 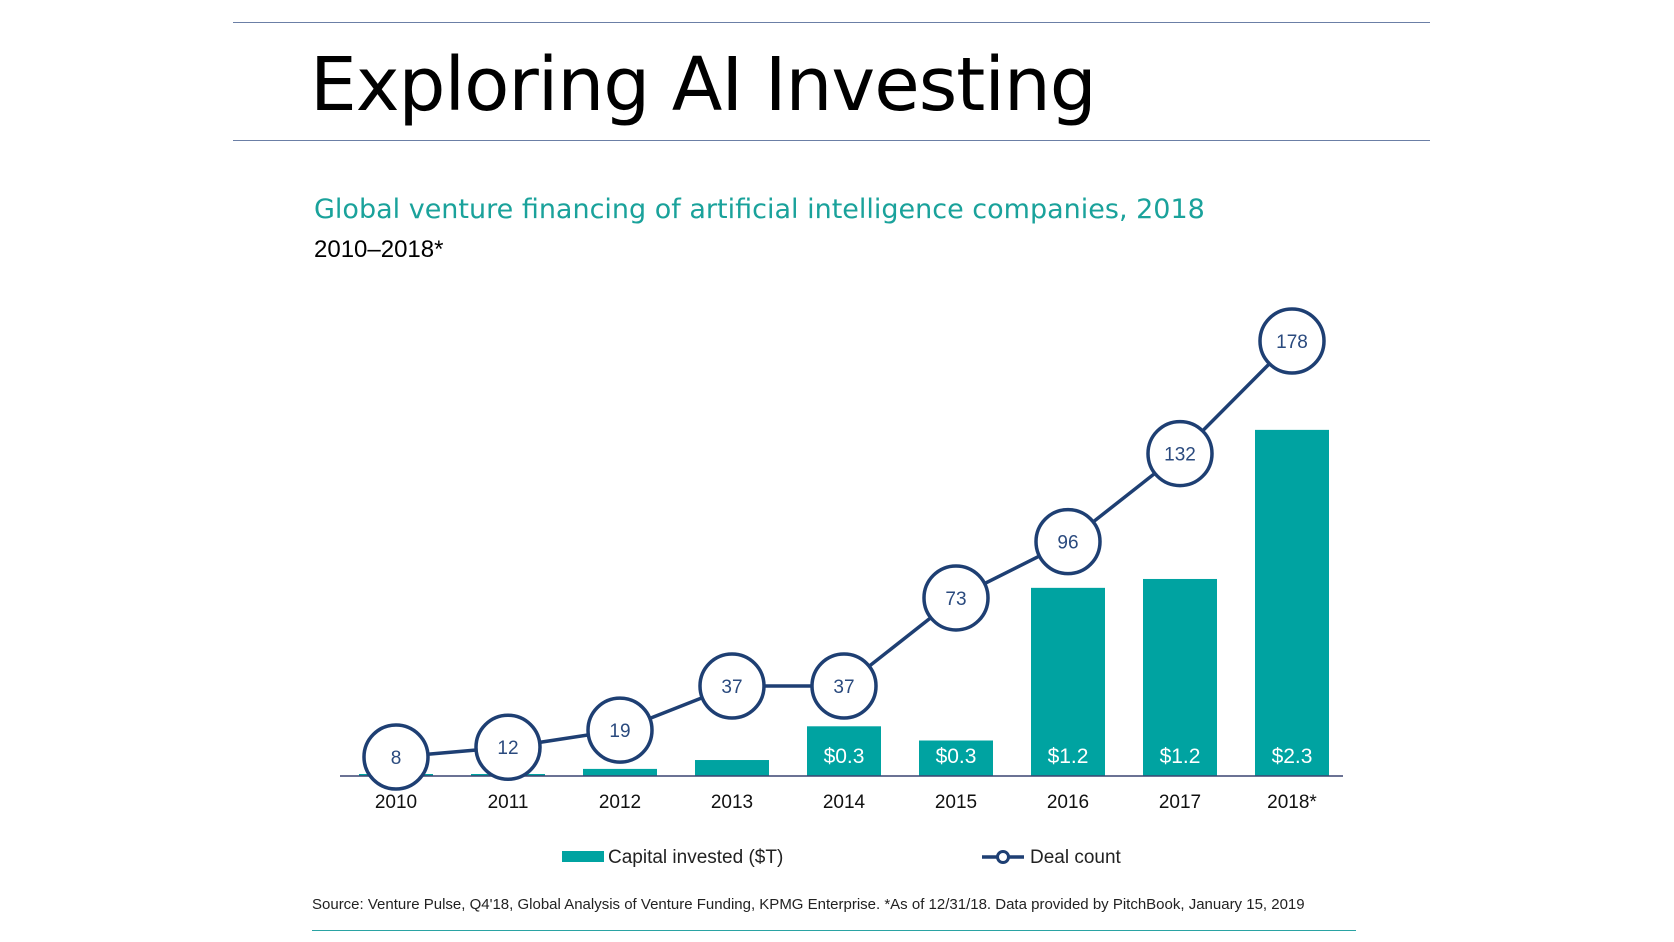 What do you see at coordinates (732, 768) in the screenshot?
I see `capital-bar-2013` at bounding box center [732, 768].